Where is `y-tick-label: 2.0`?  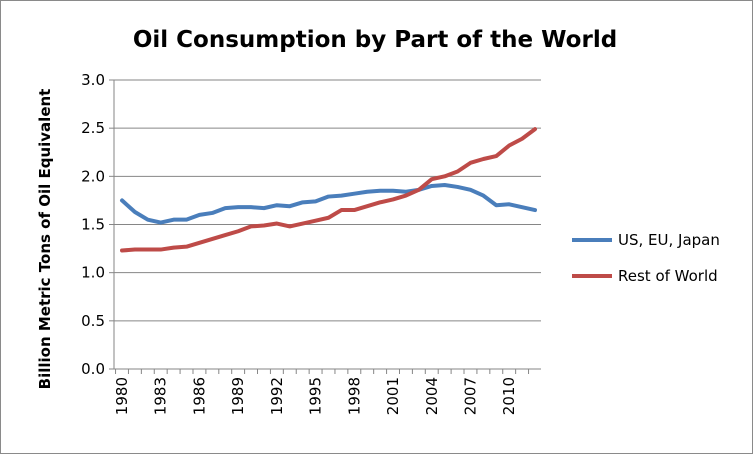 y-tick-label: 2.0 is located at coordinates (93, 176).